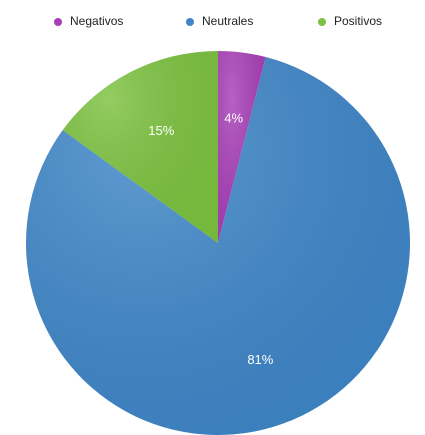  I want to click on value-label: 4%, so click(233, 117).